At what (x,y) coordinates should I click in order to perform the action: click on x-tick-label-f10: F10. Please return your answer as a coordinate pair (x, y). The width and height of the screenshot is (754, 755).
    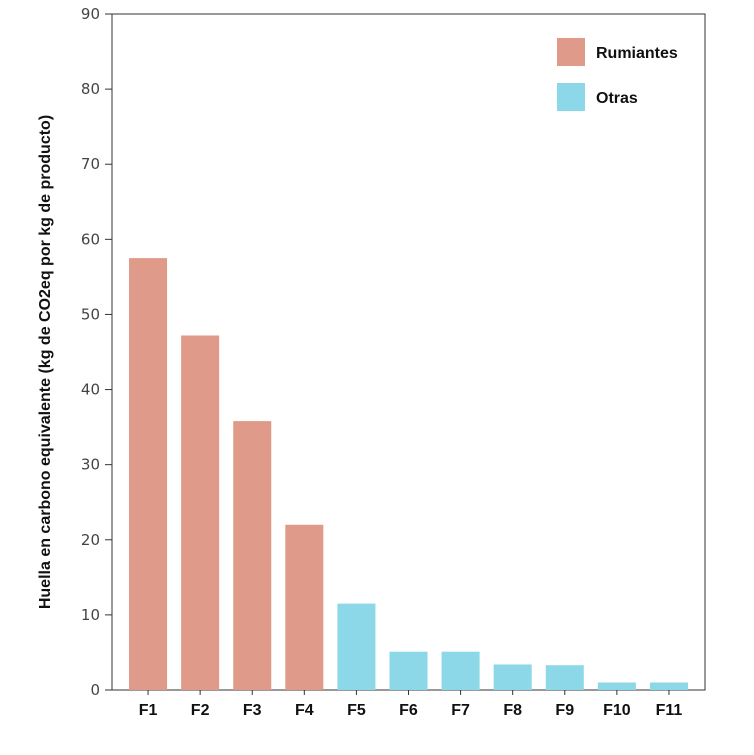
    Looking at the image, I should click on (617, 710).